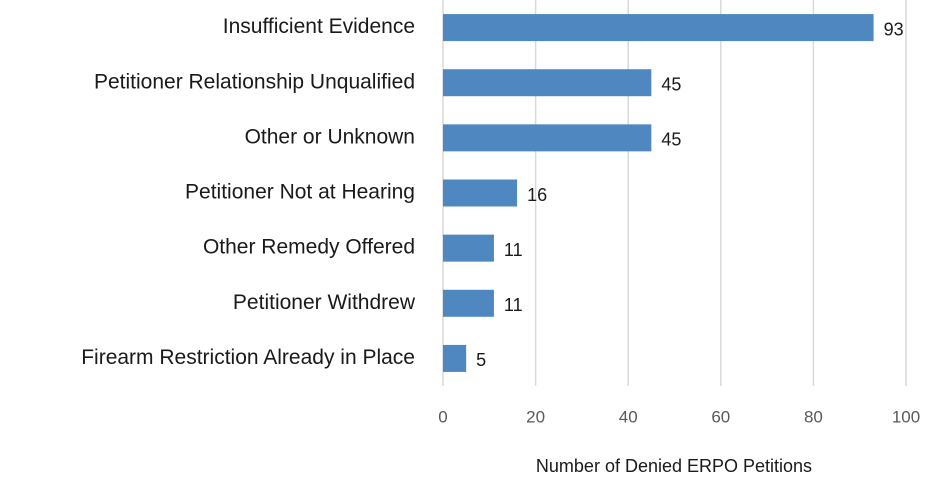 The height and width of the screenshot is (478, 939). Describe the element at coordinates (300, 192) in the screenshot. I see `y-tick-label: Petitioner Not at Hearing` at that location.